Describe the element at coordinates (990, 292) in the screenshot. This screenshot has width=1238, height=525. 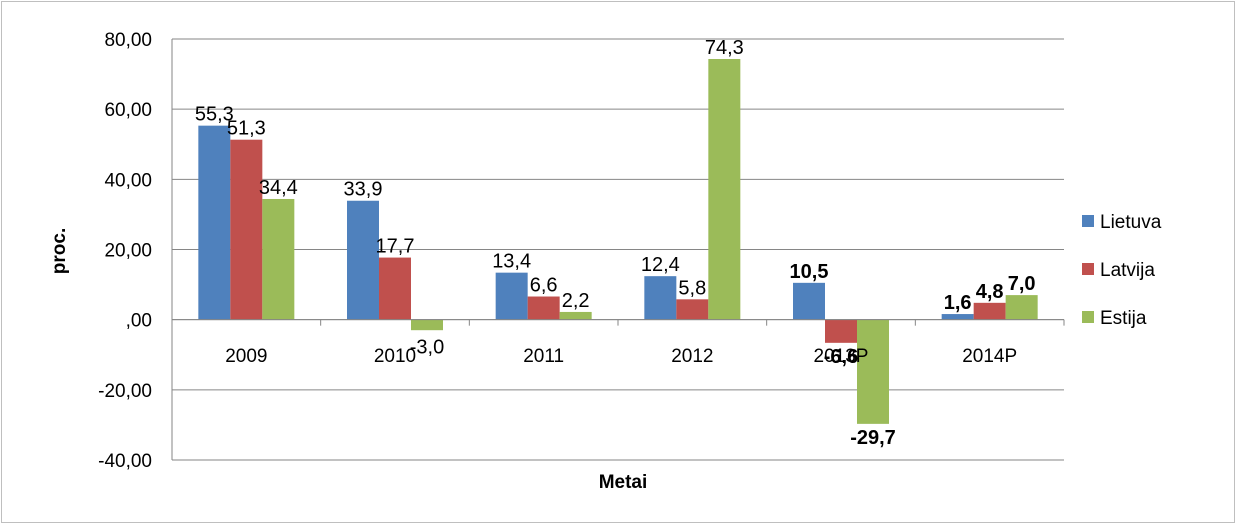
I see `data-label: 4,8` at that location.